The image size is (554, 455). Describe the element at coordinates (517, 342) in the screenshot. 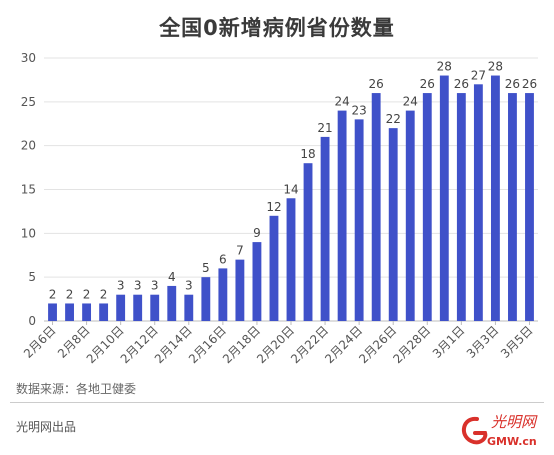

I see `x-tick-label: 3月5日` at that location.